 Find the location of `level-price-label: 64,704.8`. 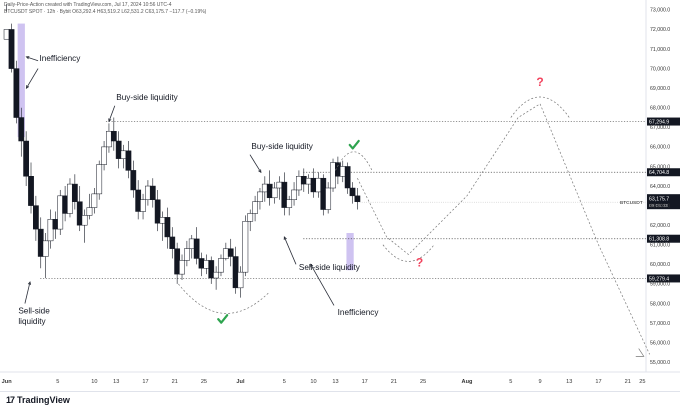

level-price-label: 64,704.8 is located at coordinates (659, 173).